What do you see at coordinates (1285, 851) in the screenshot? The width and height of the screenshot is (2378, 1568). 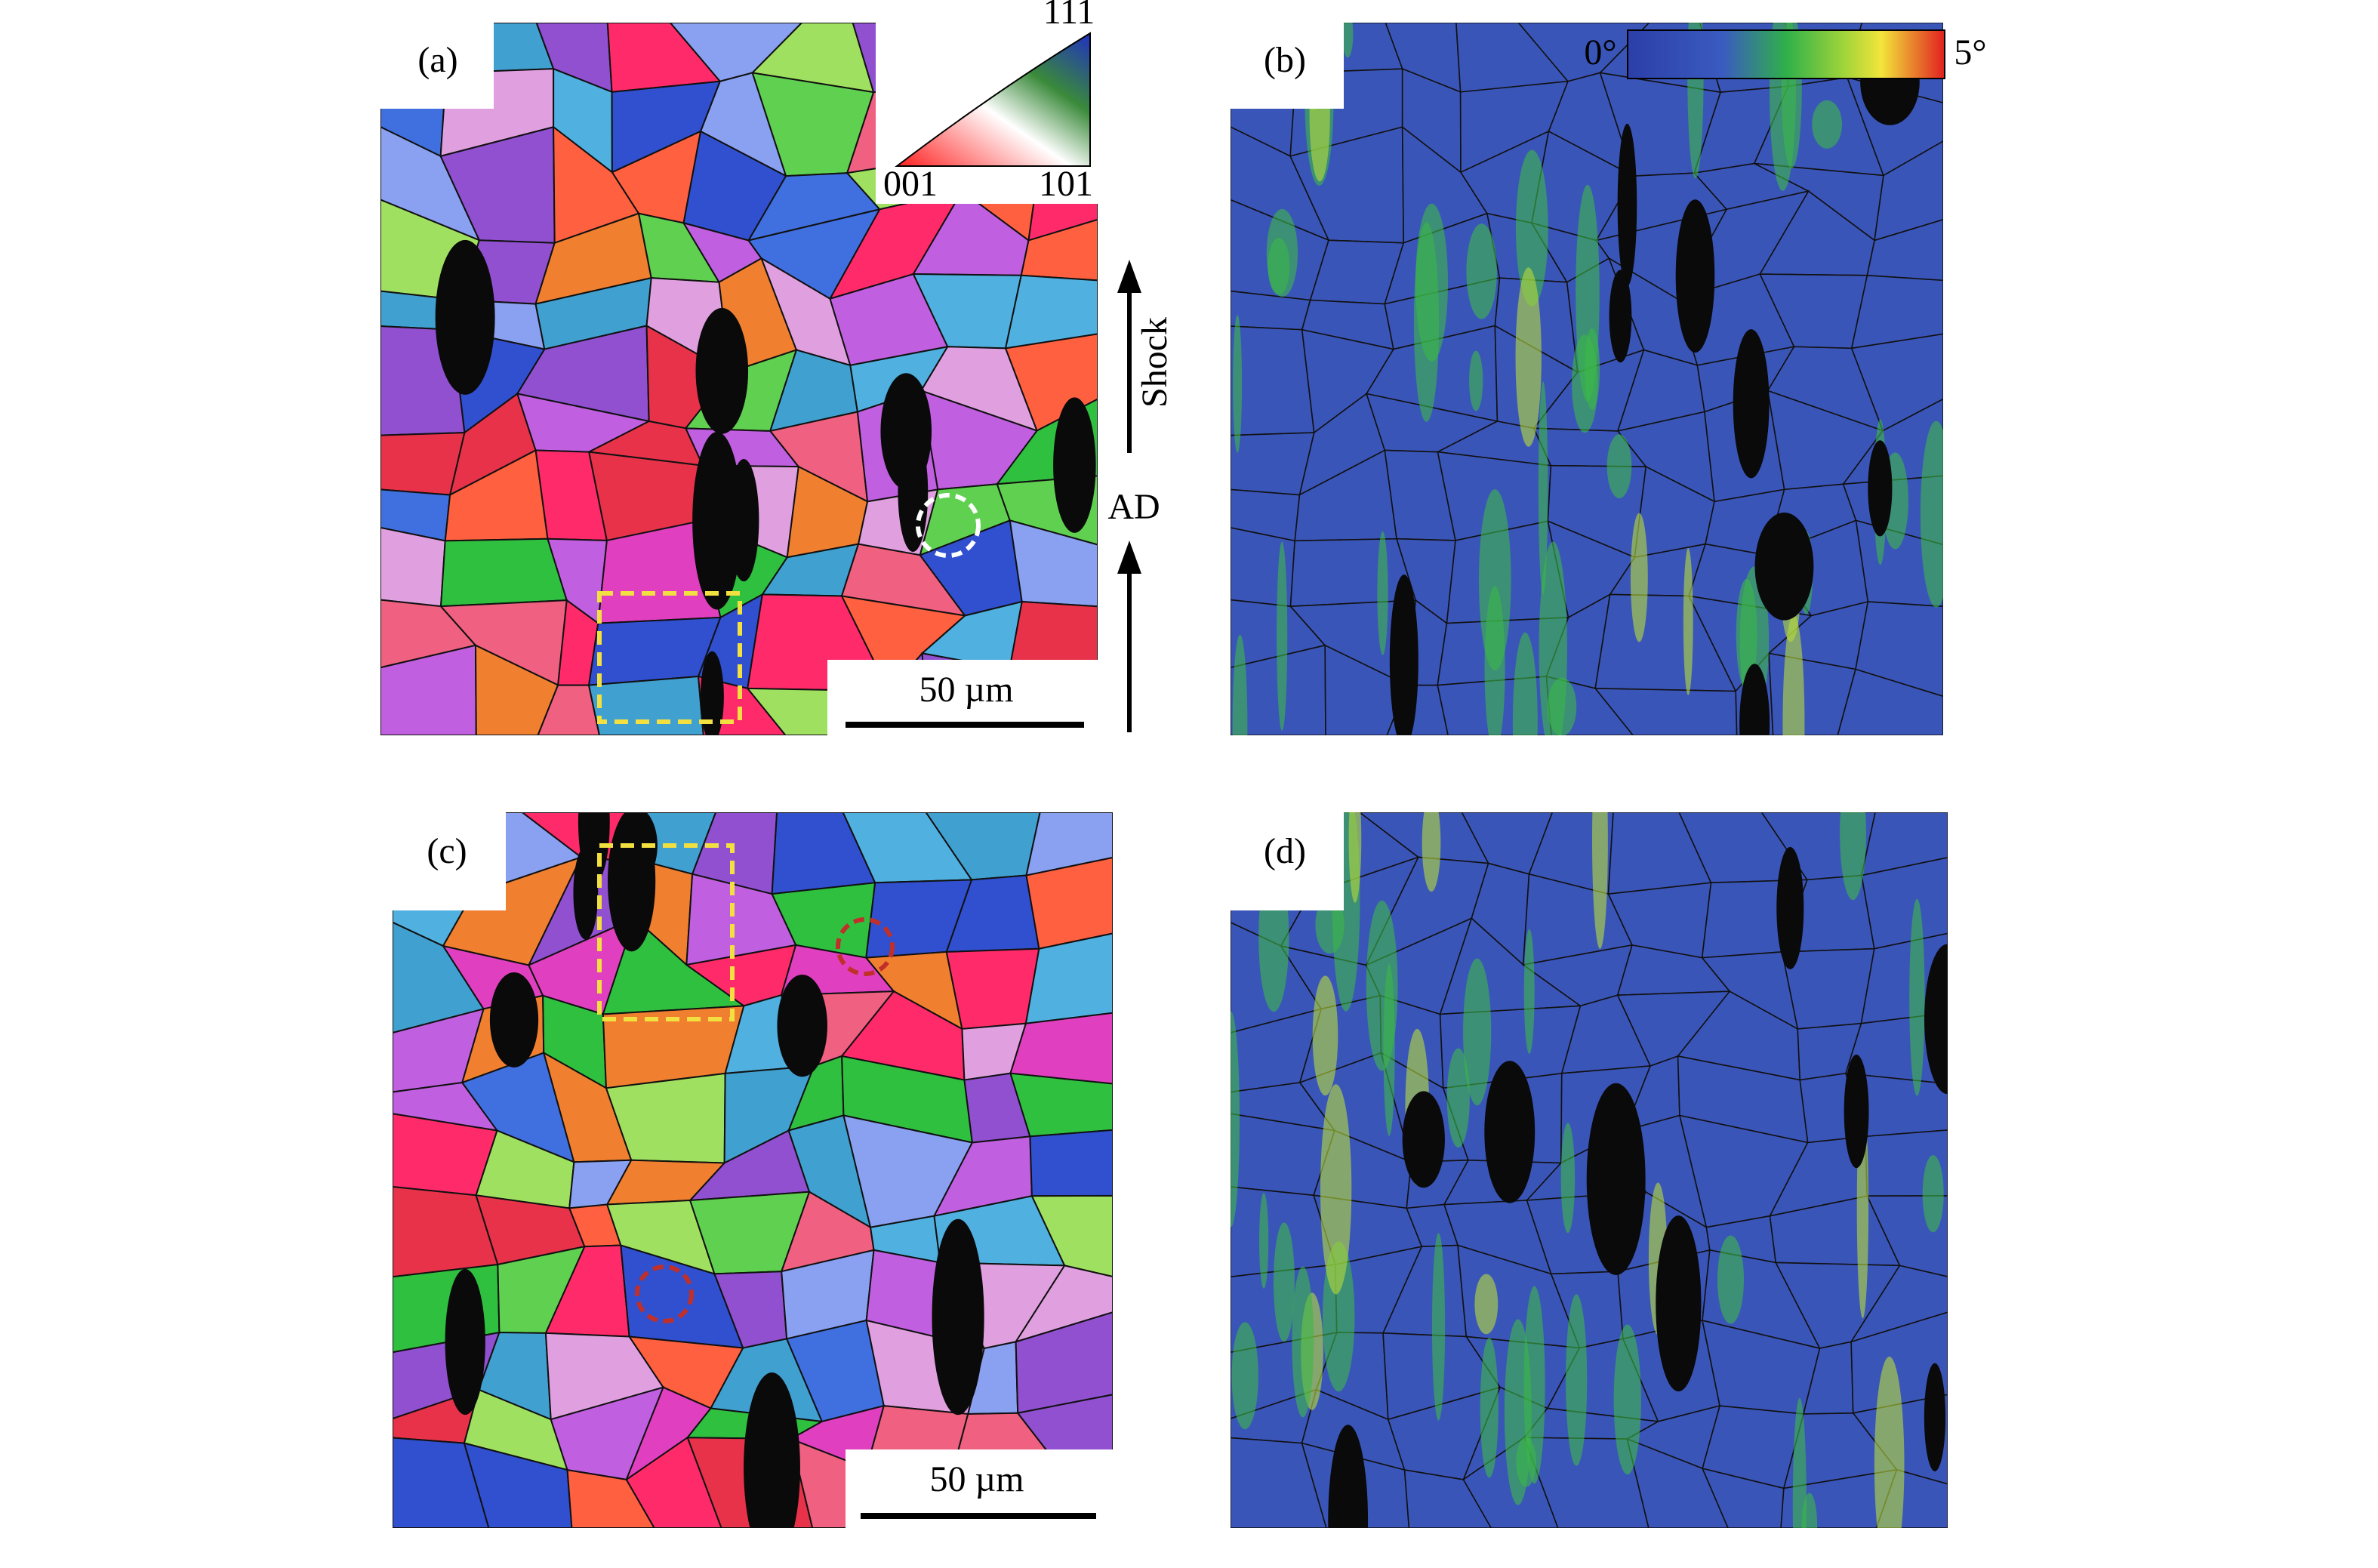 I see `panel-label: (d)` at bounding box center [1285, 851].